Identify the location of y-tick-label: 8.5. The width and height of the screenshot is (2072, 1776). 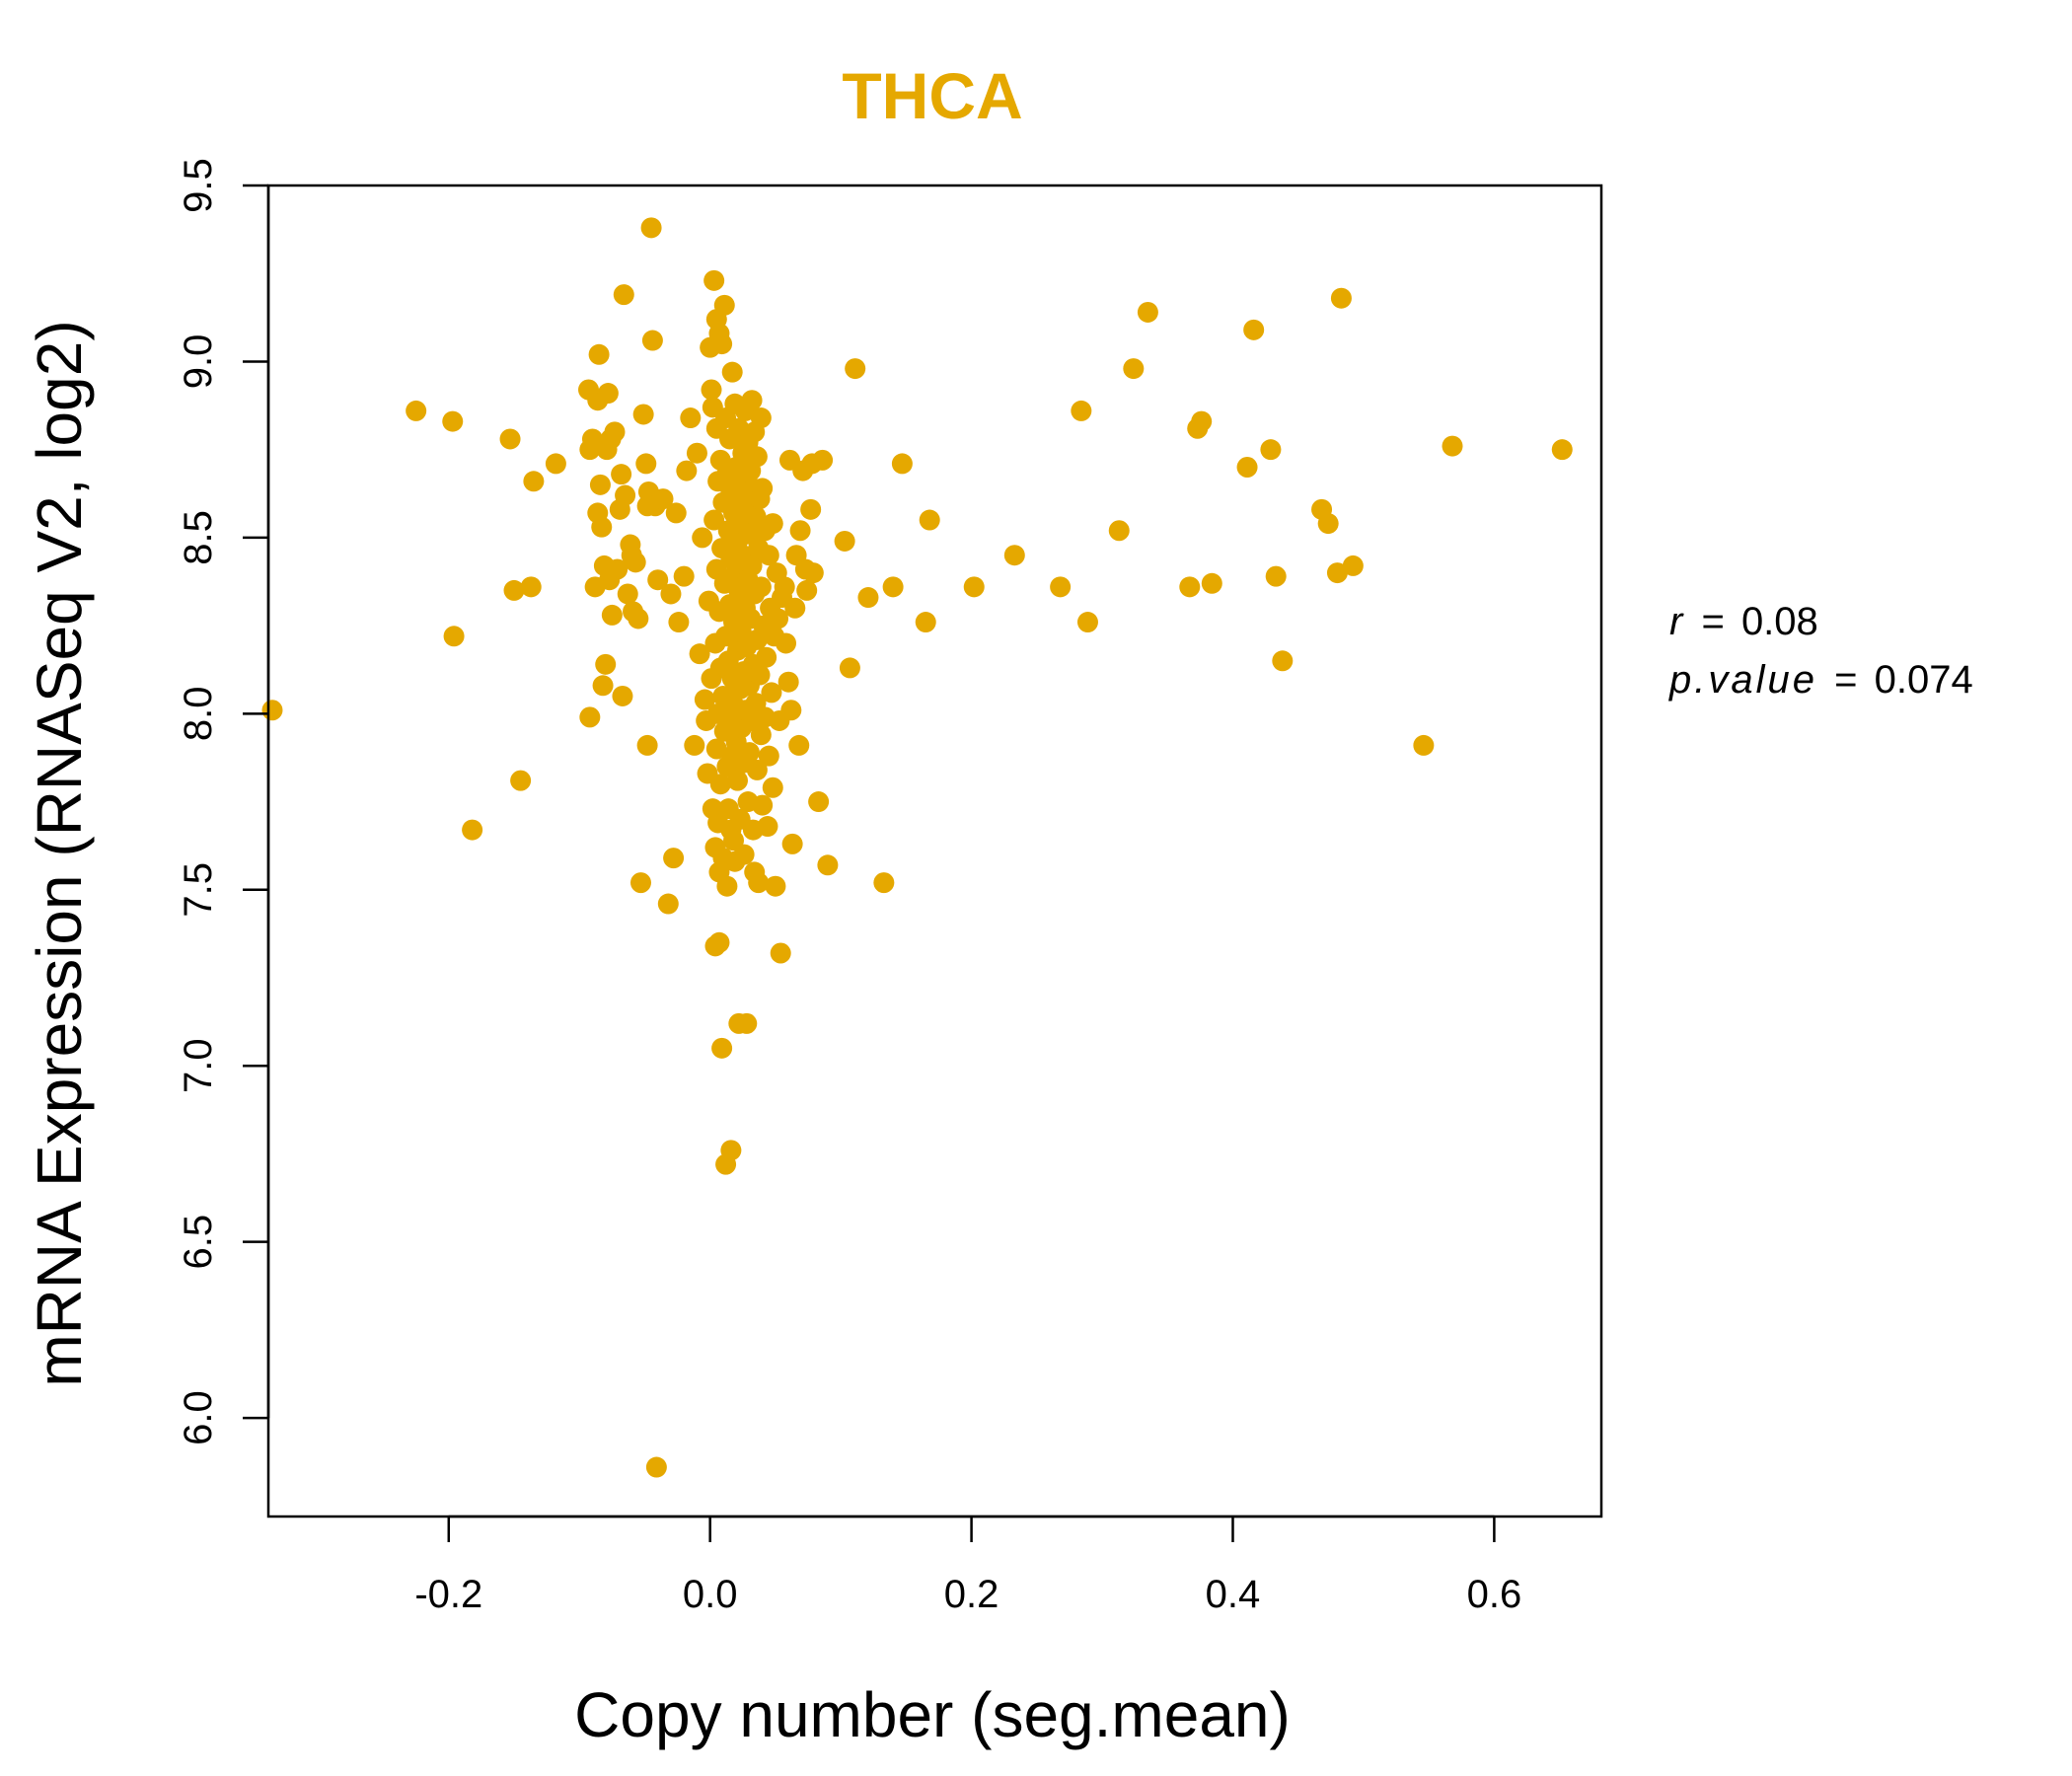
(199, 537).